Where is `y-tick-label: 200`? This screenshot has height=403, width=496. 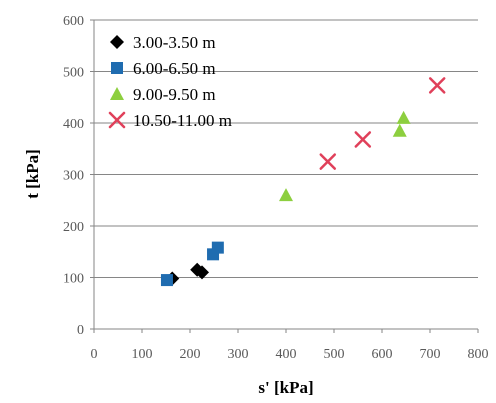 y-tick-label: 200 is located at coordinates (73, 227).